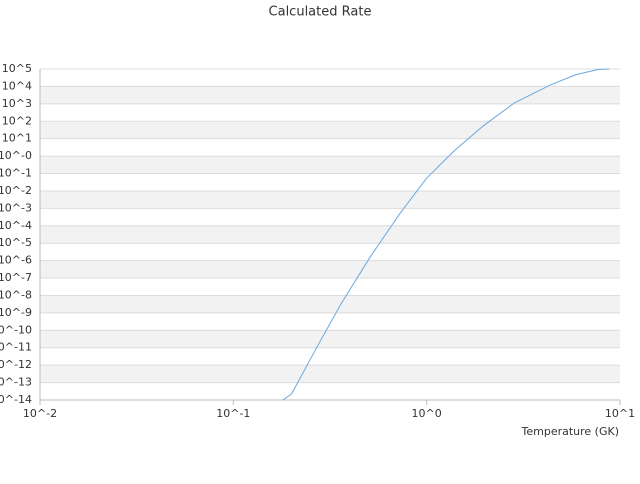 This screenshot has width=640, height=484. I want to click on y-tick-label: 10^-3, so click(16, 207).